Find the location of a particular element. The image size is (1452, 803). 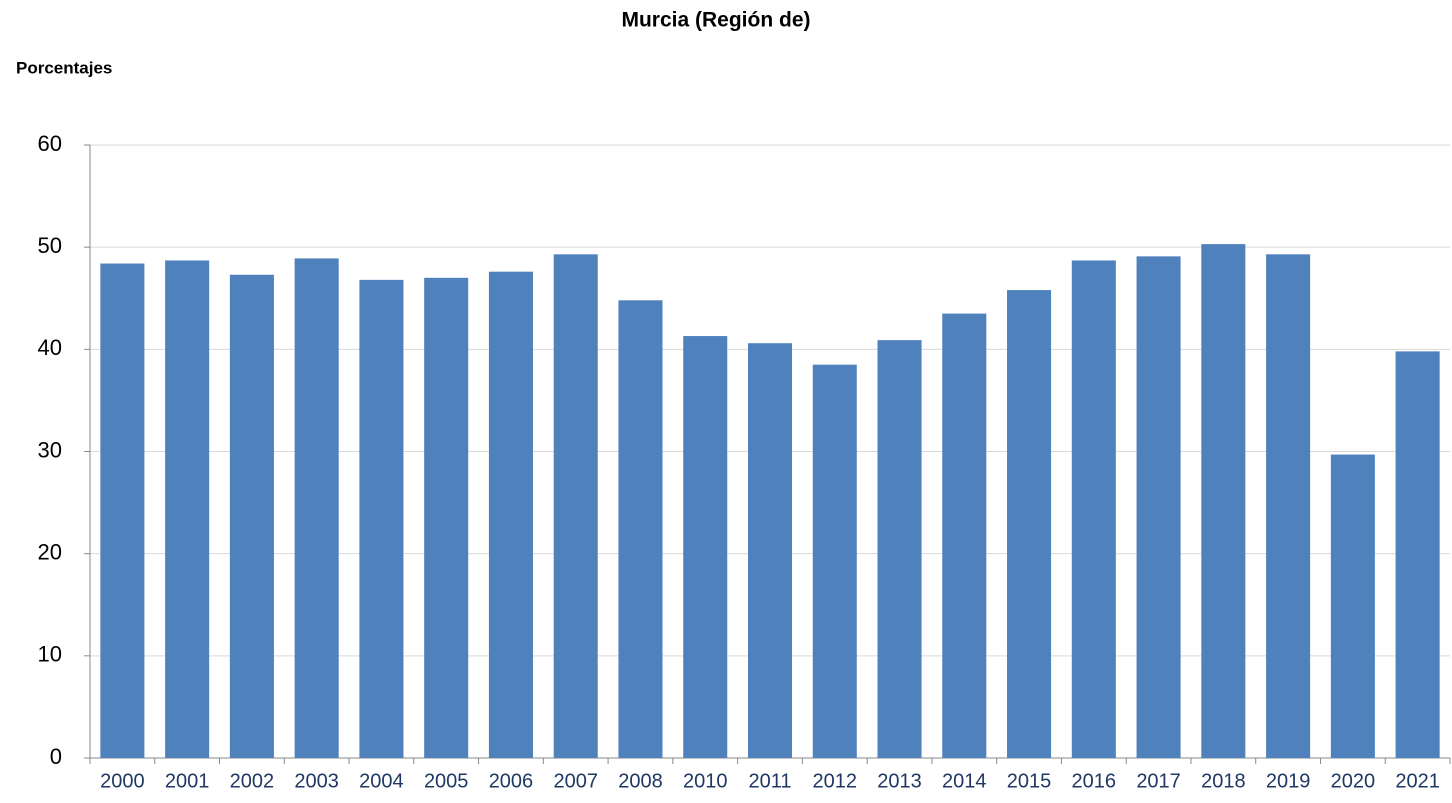

y-tick-label: 40 is located at coordinates (50, 347).